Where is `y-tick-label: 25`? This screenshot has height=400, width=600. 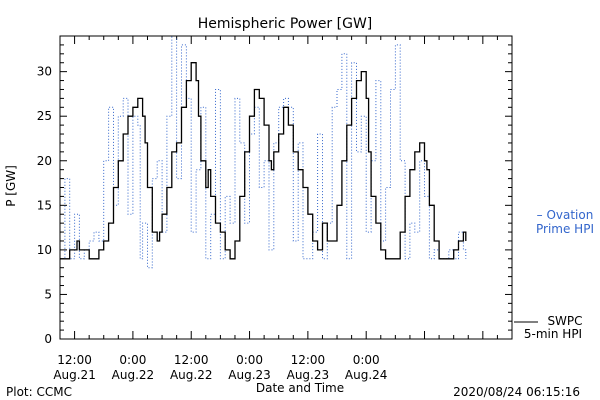 y-tick-label: 25 is located at coordinates (44, 116).